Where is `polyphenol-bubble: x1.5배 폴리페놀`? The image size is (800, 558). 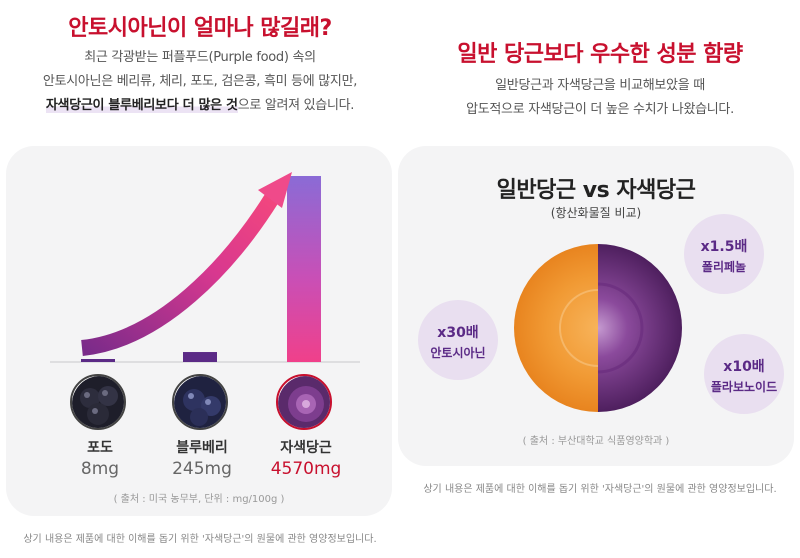 polyphenol-bubble: x1.5배 폴리페놀 is located at coordinates (724, 254).